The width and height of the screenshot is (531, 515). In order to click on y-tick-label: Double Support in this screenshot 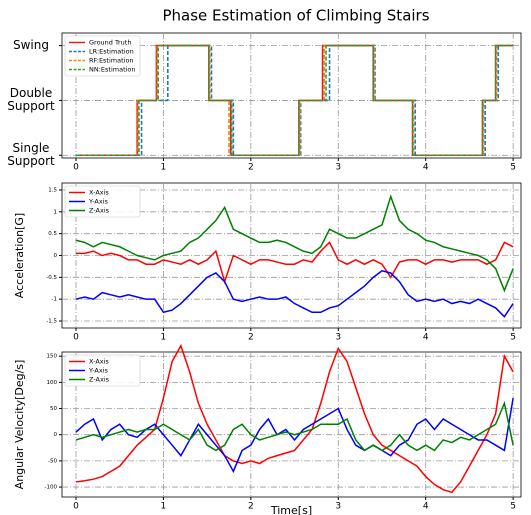, I will do `click(31, 100)`.